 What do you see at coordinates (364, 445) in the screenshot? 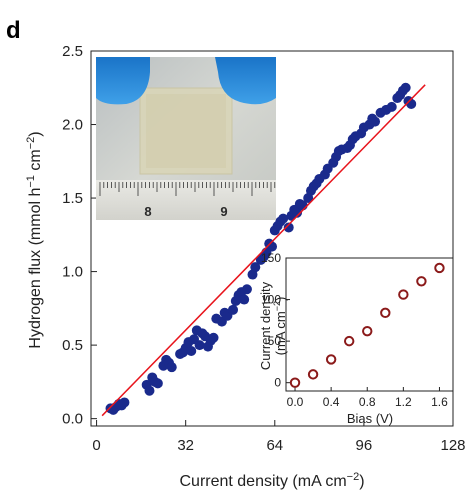
I see `x-tick-label: 96` at bounding box center [364, 445].